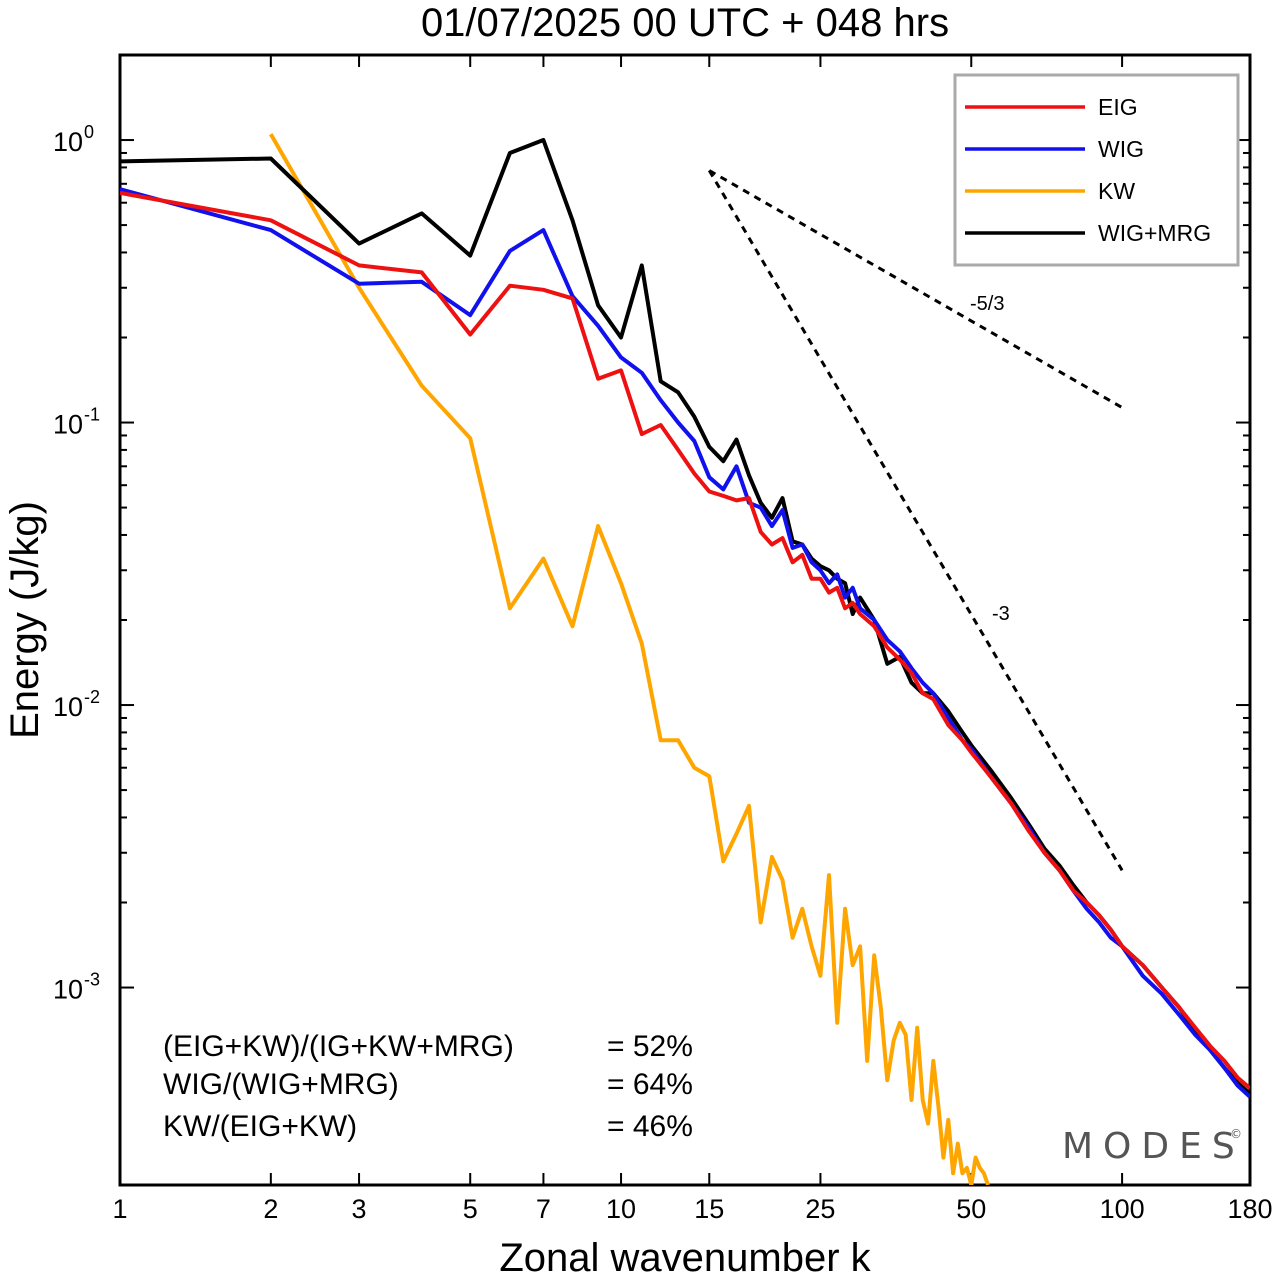  I want to click on y-tick-label: 10 -1, so click(76, 422).